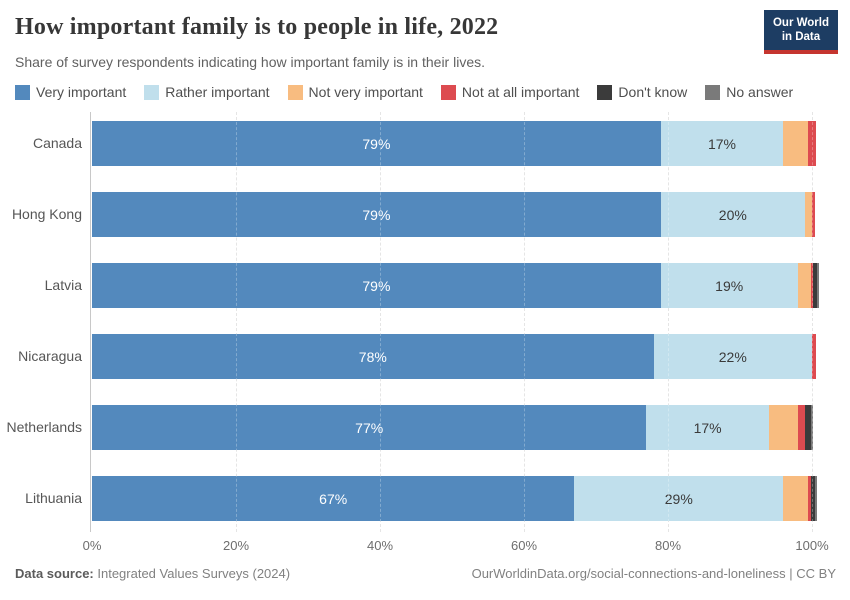 The height and width of the screenshot is (600, 850). I want to click on legend-item-no-answer: No answer, so click(749, 92).